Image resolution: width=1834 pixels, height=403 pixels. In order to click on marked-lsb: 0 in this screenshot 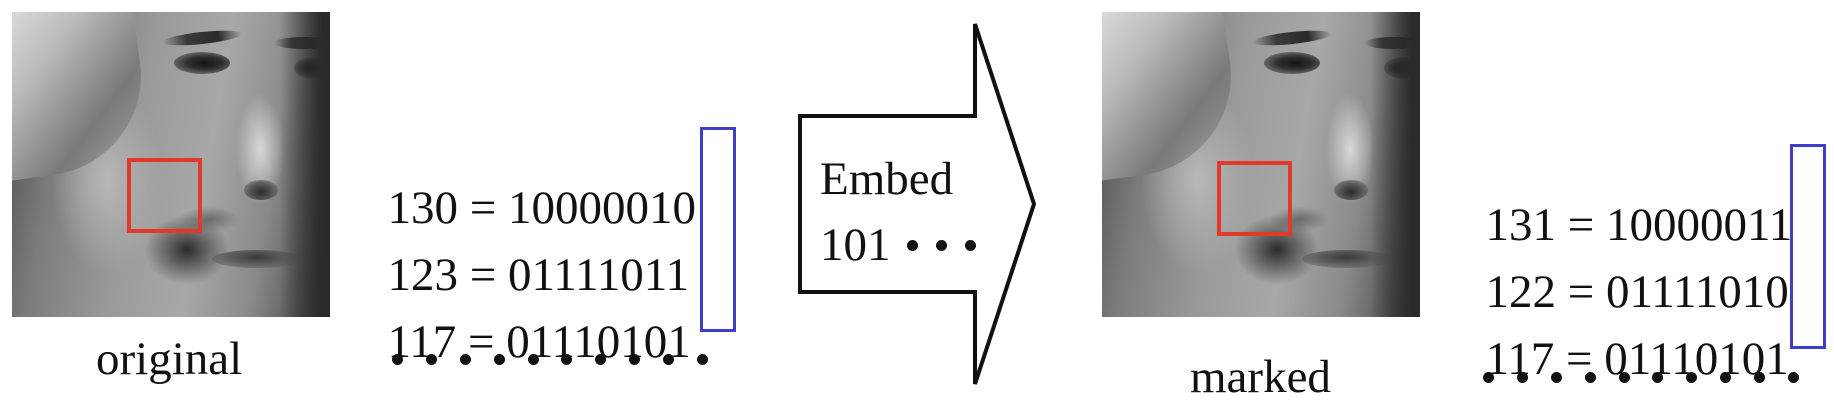, I will do `click(1777, 292)`.